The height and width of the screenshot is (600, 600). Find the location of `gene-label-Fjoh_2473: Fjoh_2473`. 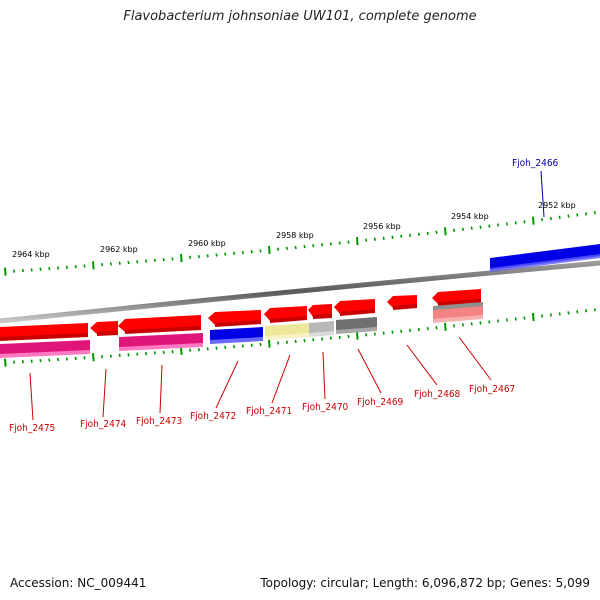

gene-label-Fjoh_2473: Fjoh_2473 is located at coordinates (159, 421).